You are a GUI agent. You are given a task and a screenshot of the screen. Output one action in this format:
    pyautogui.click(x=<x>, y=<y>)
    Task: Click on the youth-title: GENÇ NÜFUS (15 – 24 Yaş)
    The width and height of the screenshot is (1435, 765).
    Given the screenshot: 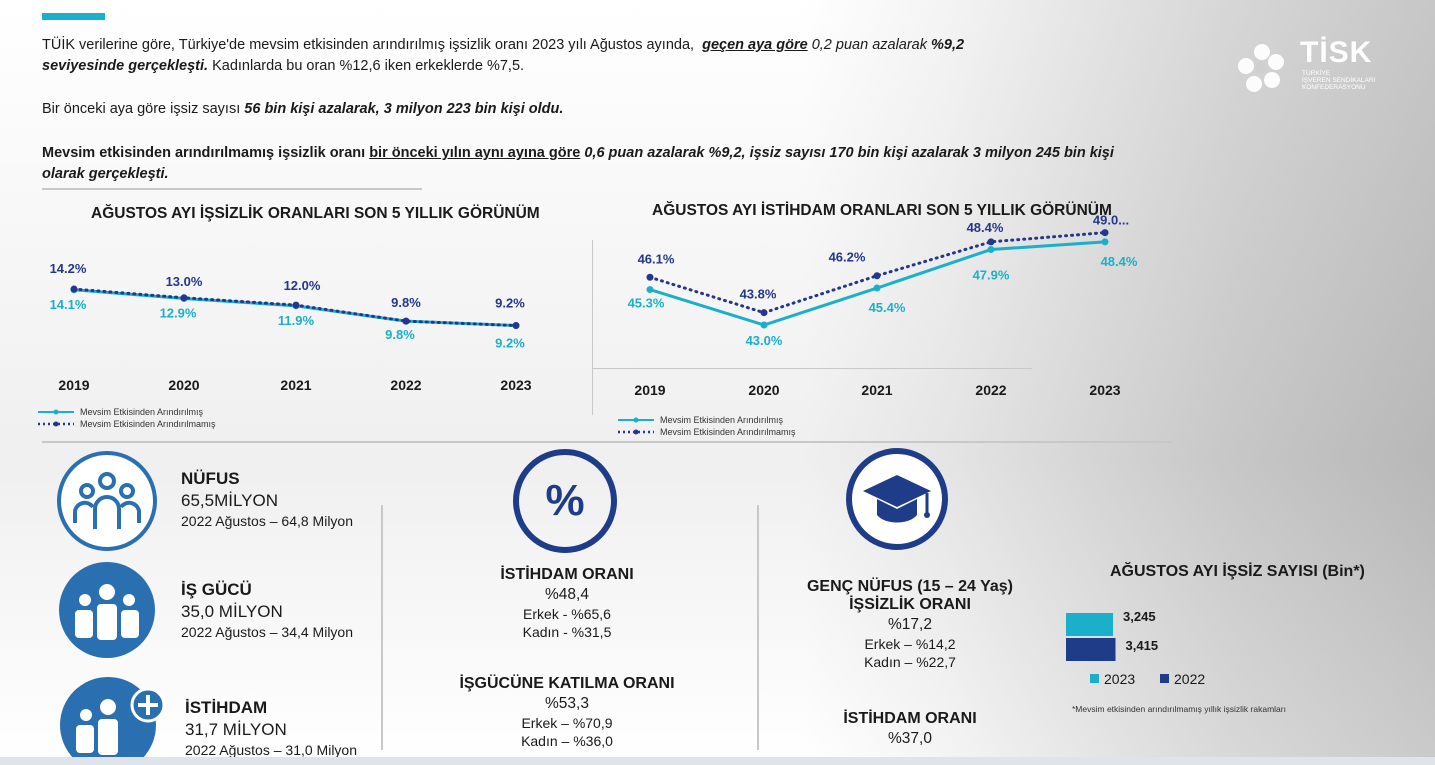 What is the action you would take?
    pyautogui.click(x=909, y=586)
    